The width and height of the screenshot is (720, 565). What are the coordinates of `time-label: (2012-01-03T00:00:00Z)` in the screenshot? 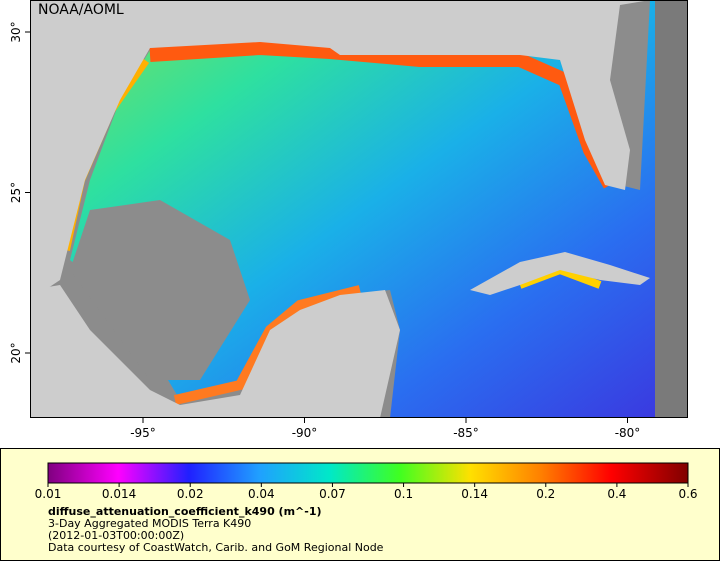 It's located at (116, 535).